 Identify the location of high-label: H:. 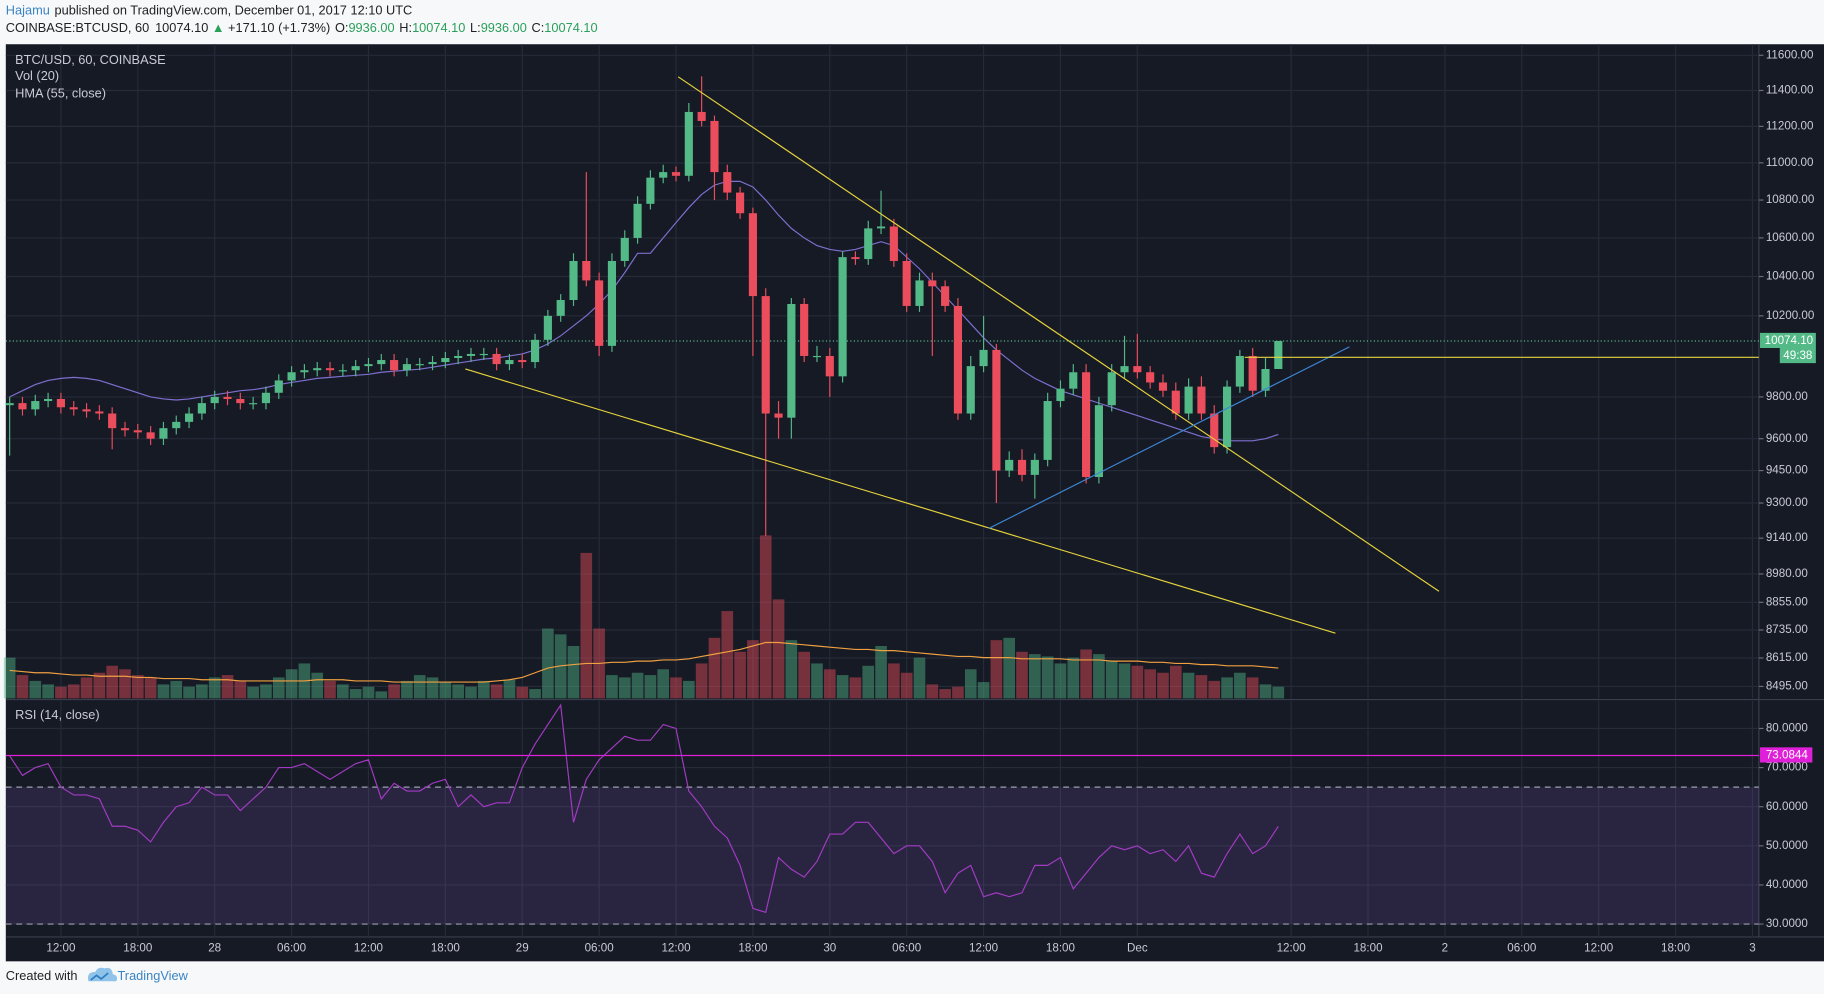
(405, 27).